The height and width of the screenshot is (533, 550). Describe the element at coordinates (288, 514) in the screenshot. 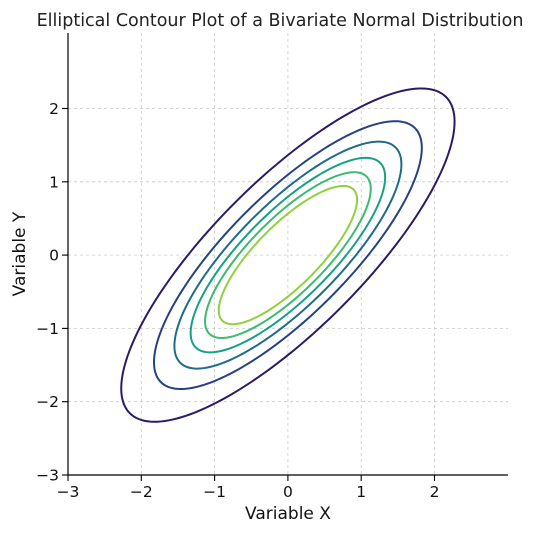

I see `x-axis-label: Variable X` at that location.